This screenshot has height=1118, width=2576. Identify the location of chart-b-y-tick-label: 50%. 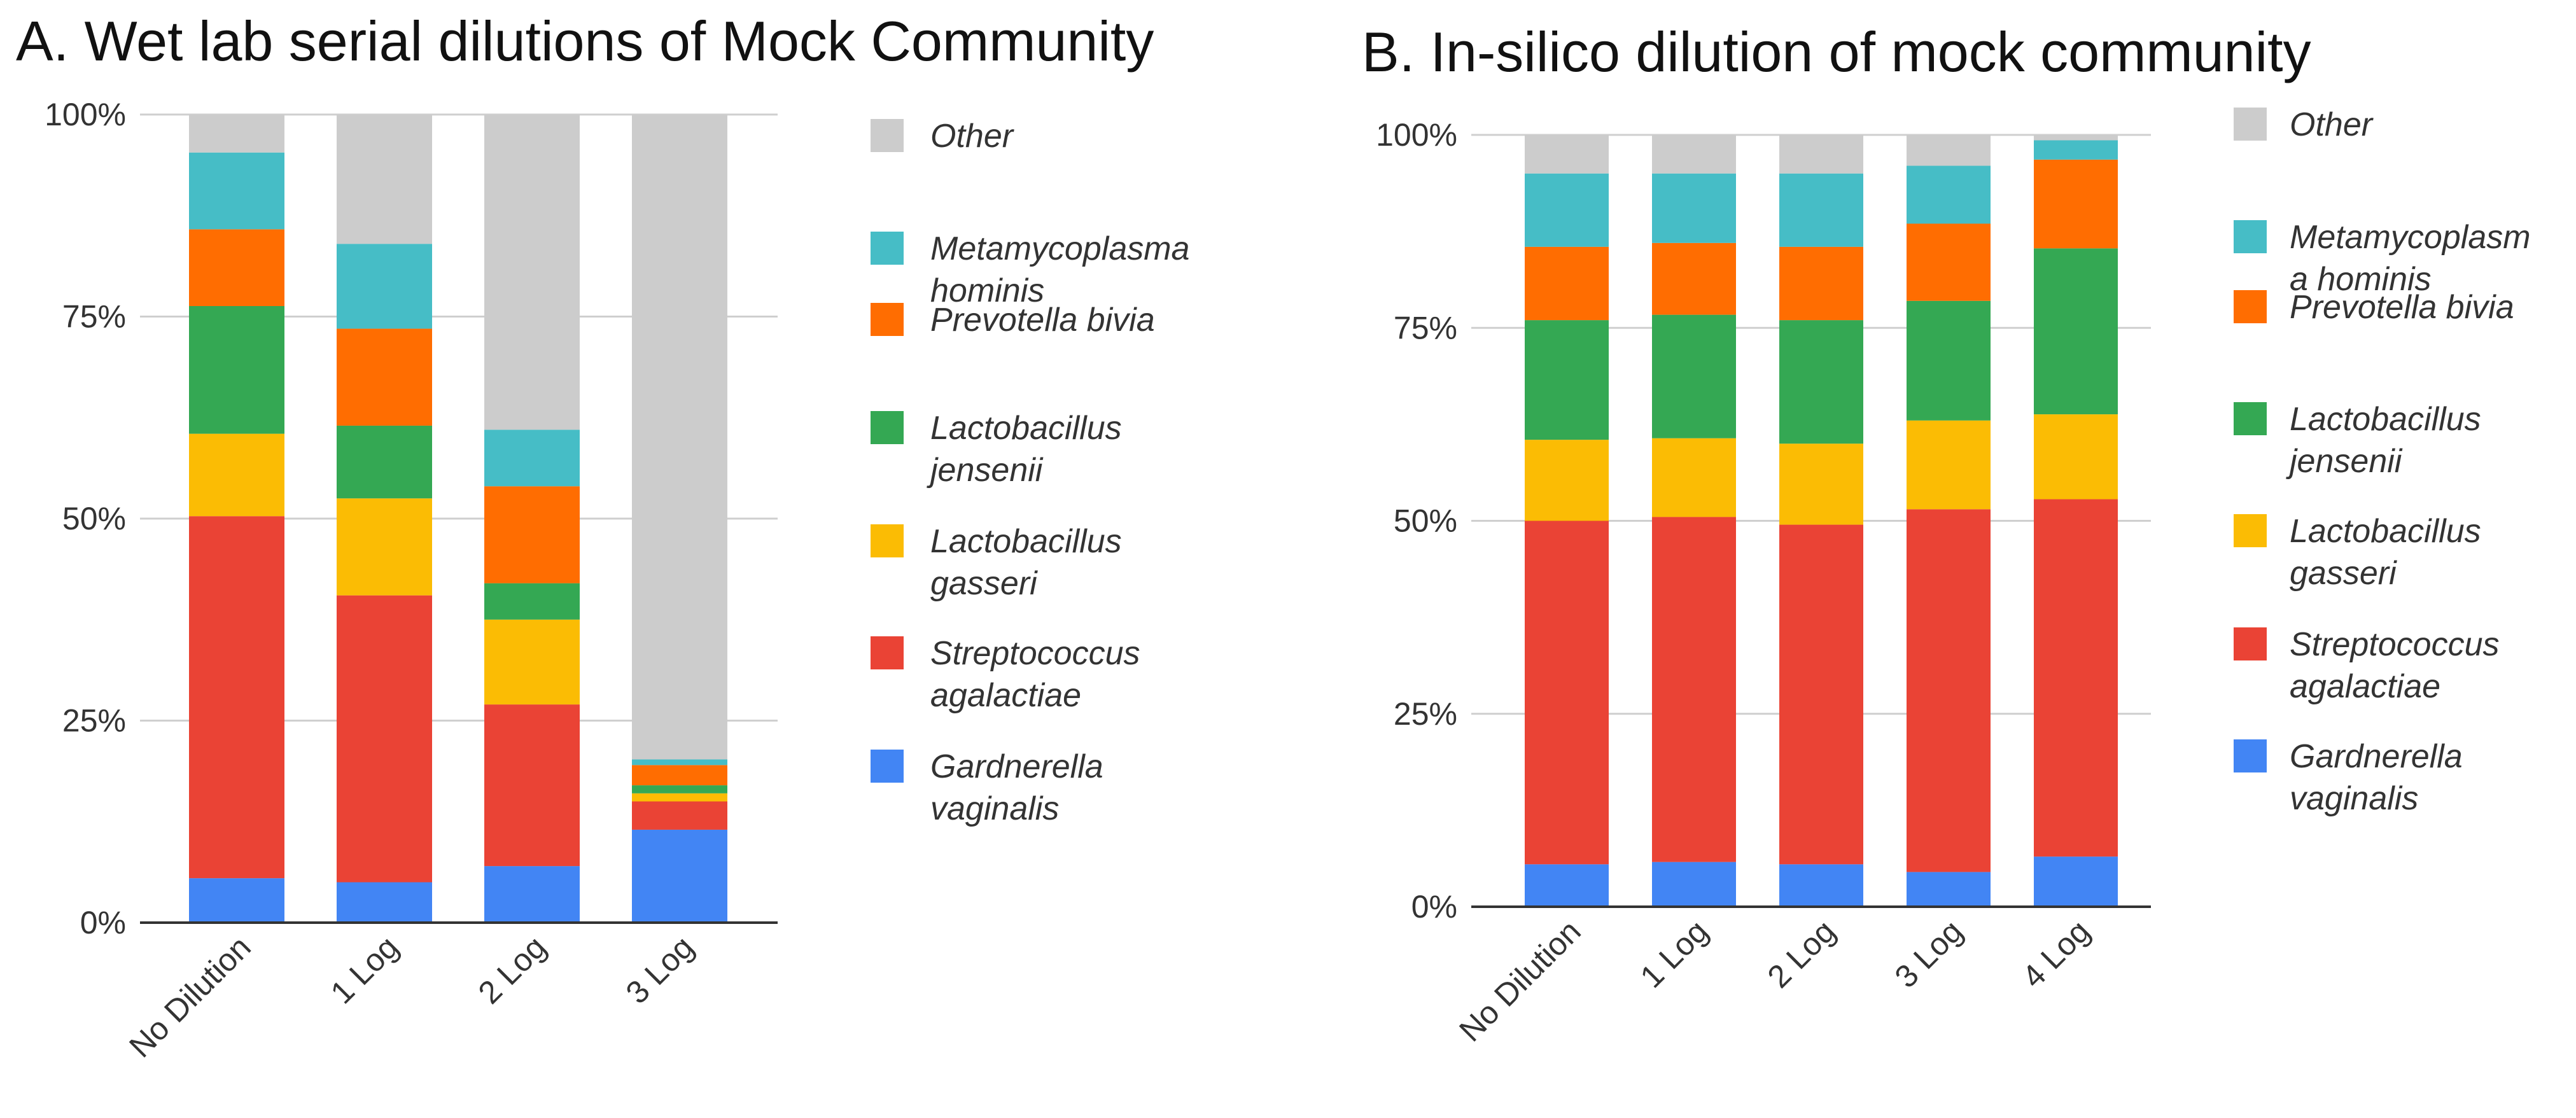
(1425, 521).